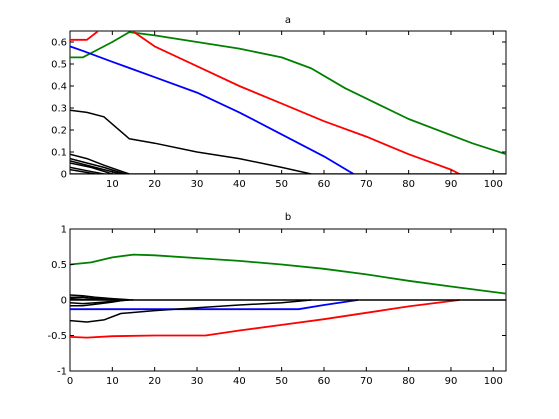  Describe the element at coordinates (64, 230) in the screenshot. I see `y-tick-label: 1` at that location.